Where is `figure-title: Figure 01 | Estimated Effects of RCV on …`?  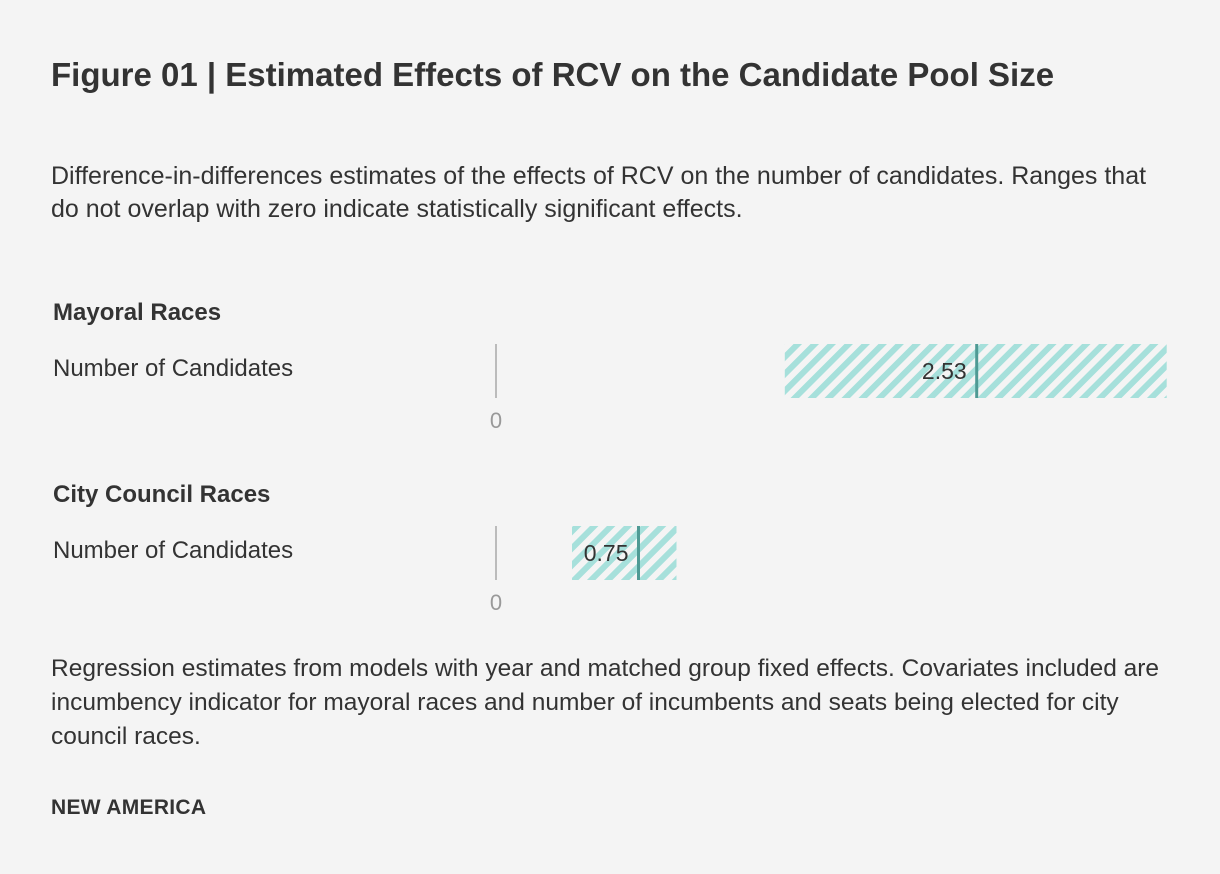
figure-title: Figure 01 | Estimated Effects of RCV on … is located at coordinates (553, 74).